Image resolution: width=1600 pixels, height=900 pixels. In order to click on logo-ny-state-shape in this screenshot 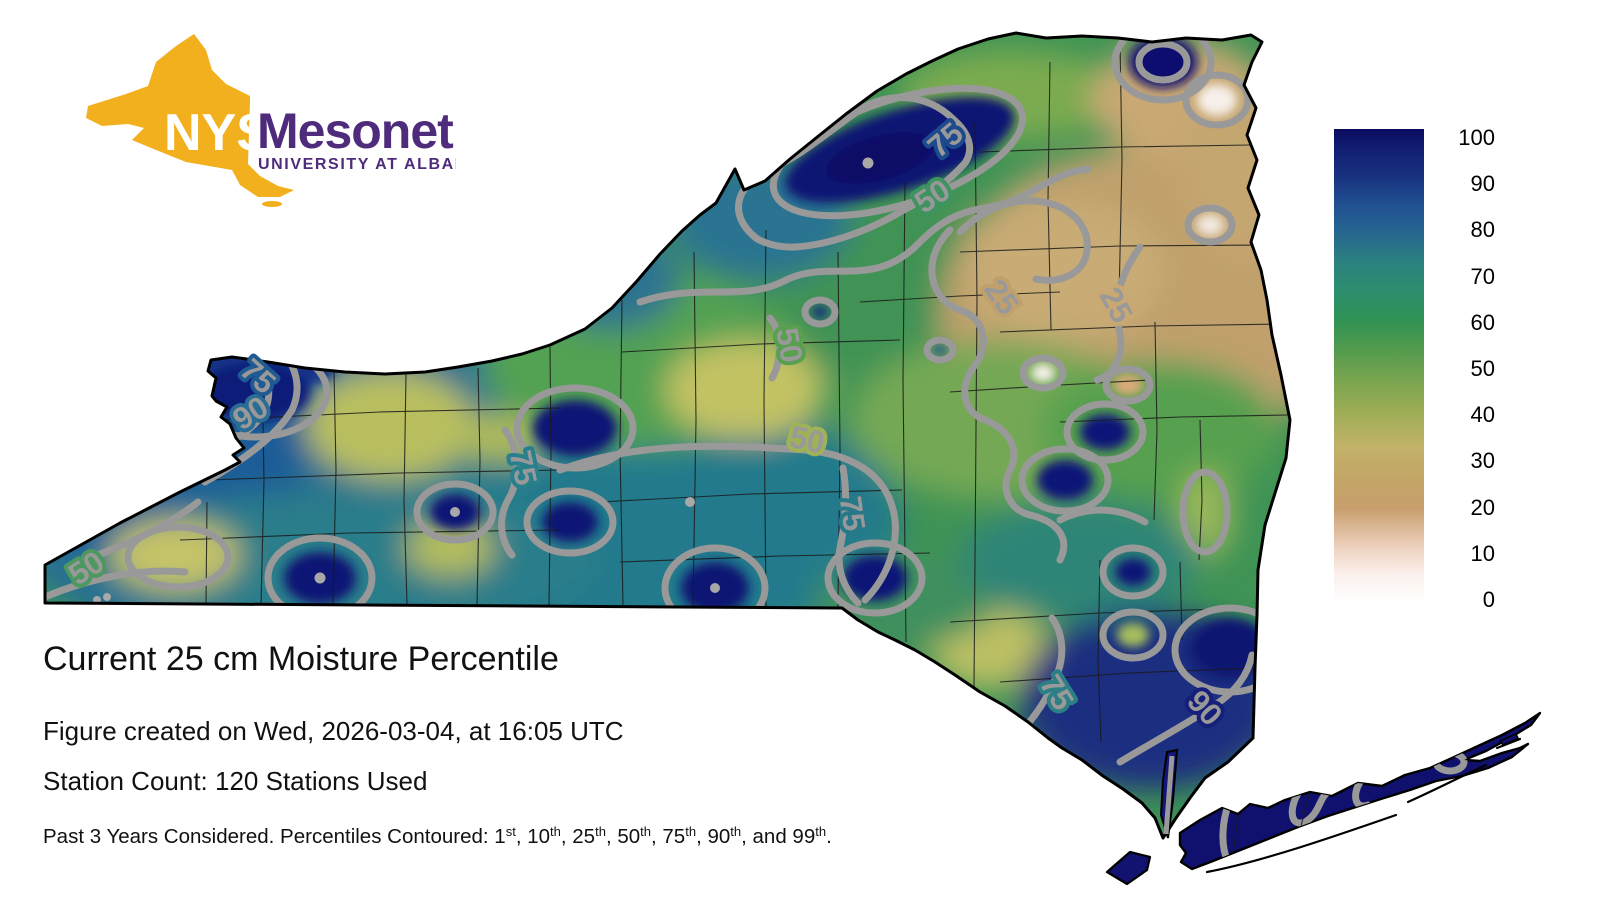, I will do `click(190, 115)`.